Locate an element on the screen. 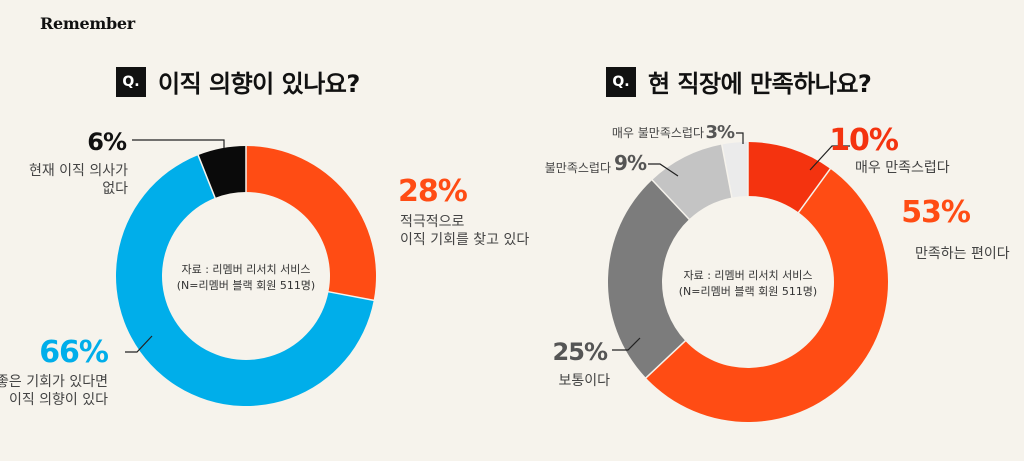  slice-category-label: 적극적으로 is located at coordinates (432, 222).